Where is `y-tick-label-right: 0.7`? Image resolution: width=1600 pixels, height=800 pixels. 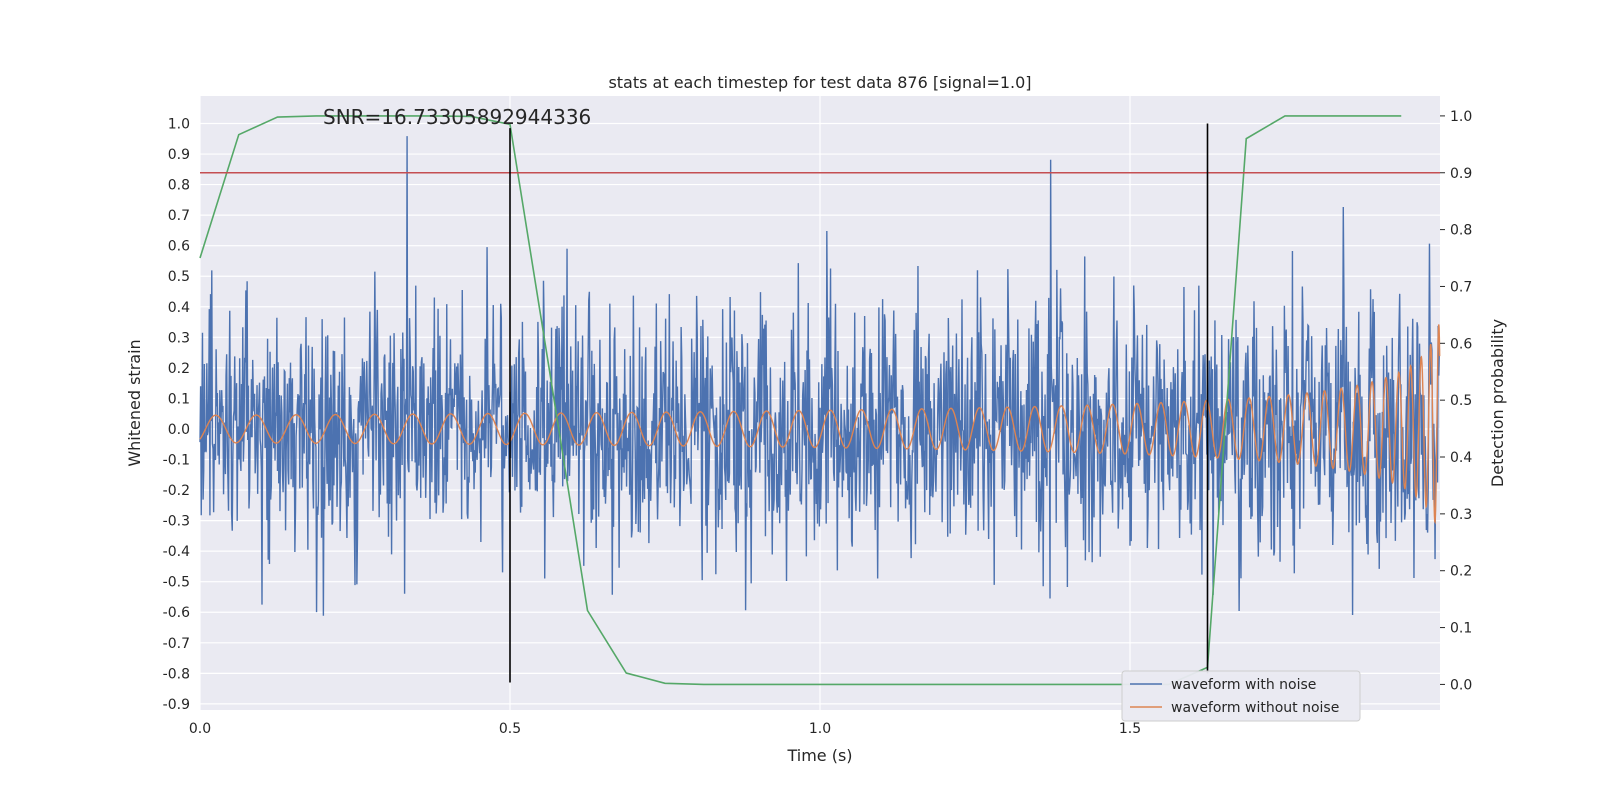
y-tick-label-right: 0.7 is located at coordinates (1461, 287).